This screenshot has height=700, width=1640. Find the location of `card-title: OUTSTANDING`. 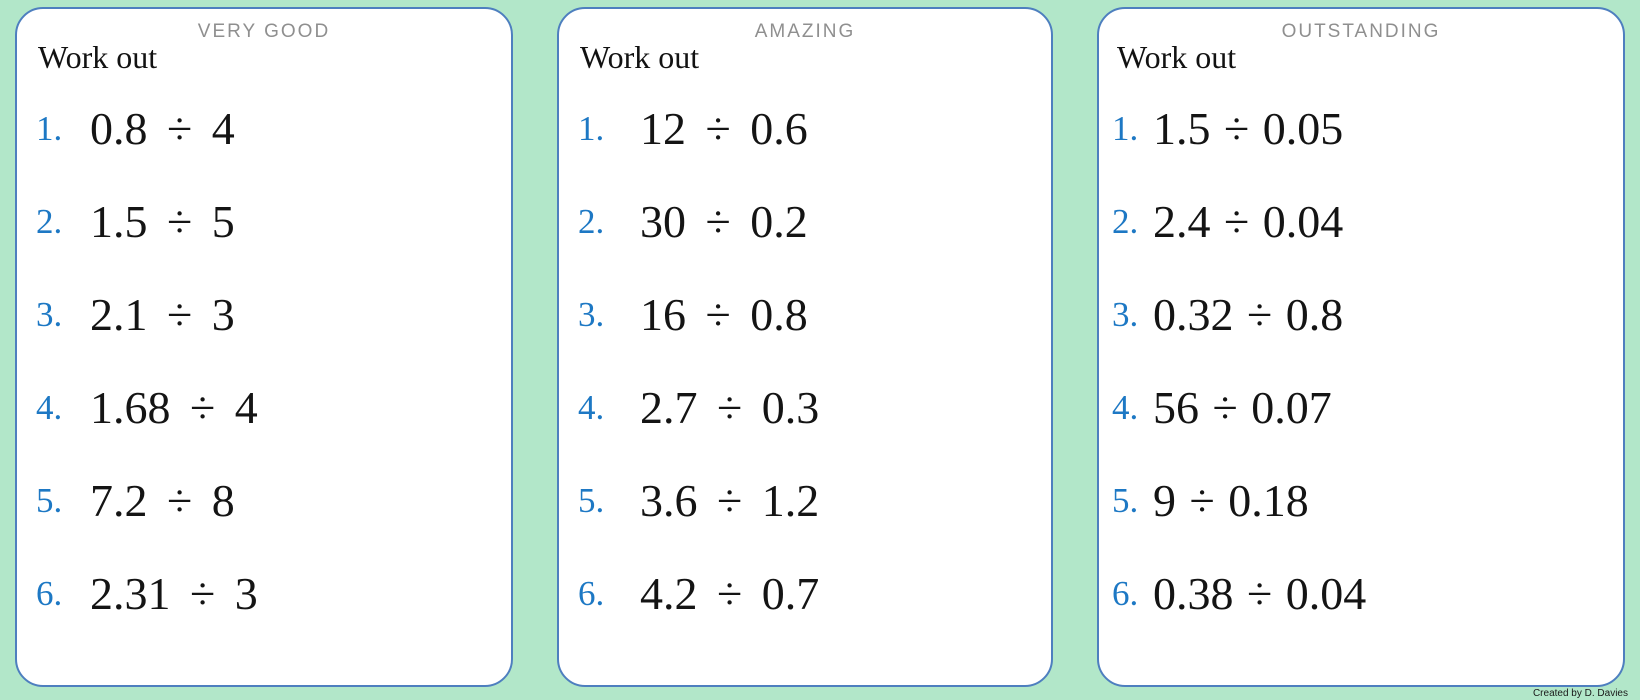

card-title: OUTSTANDING is located at coordinates (1361, 31).